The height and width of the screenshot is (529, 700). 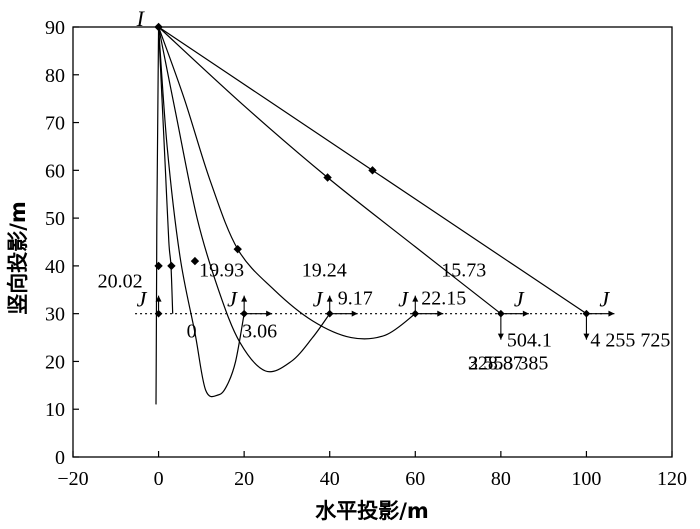 I want to click on force-value-label: 2 553 385, so click(x=508, y=364).